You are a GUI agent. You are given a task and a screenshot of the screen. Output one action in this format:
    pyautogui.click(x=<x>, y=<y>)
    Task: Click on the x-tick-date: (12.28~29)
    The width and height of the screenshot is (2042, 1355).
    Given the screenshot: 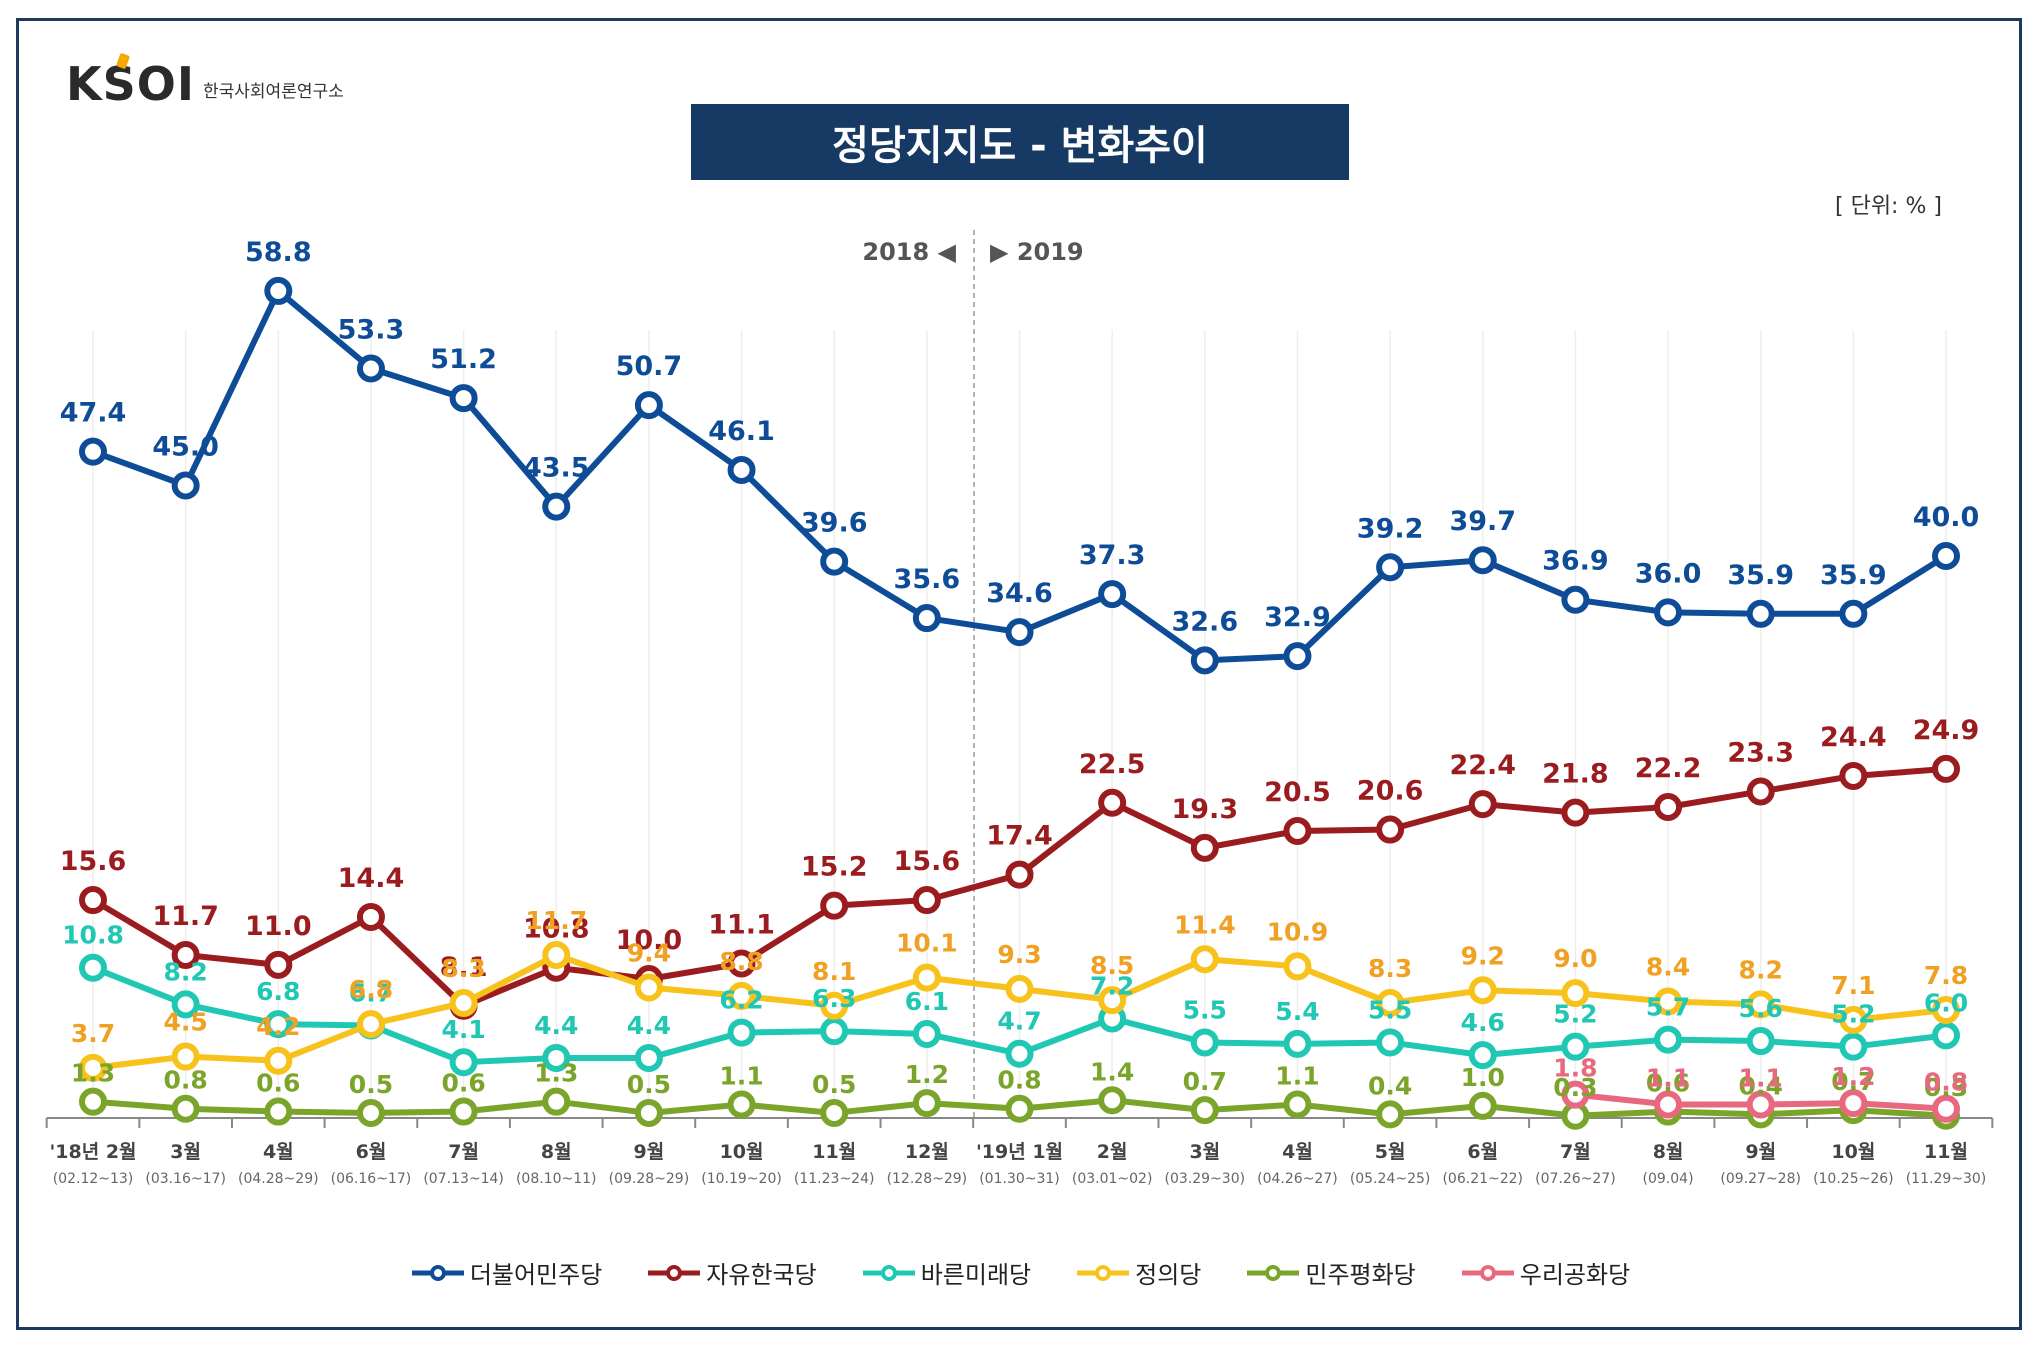 What is the action you would take?
    pyautogui.click(x=927, y=1179)
    